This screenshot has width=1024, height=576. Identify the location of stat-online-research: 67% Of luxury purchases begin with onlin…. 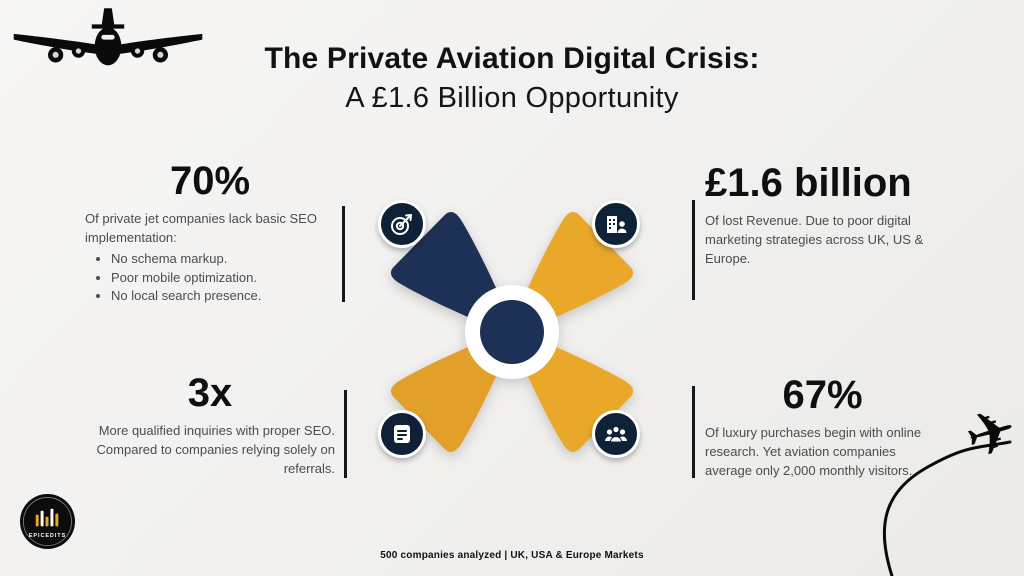
(822, 427).